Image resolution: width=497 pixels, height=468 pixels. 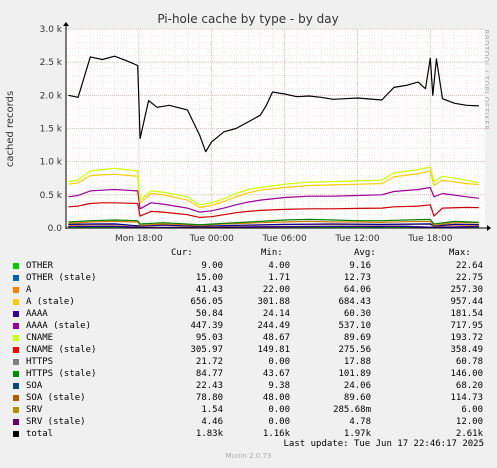 What do you see at coordinates (354, 350) in the screenshot?
I see `legend-avg: 275.56` at bounding box center [354, 350].